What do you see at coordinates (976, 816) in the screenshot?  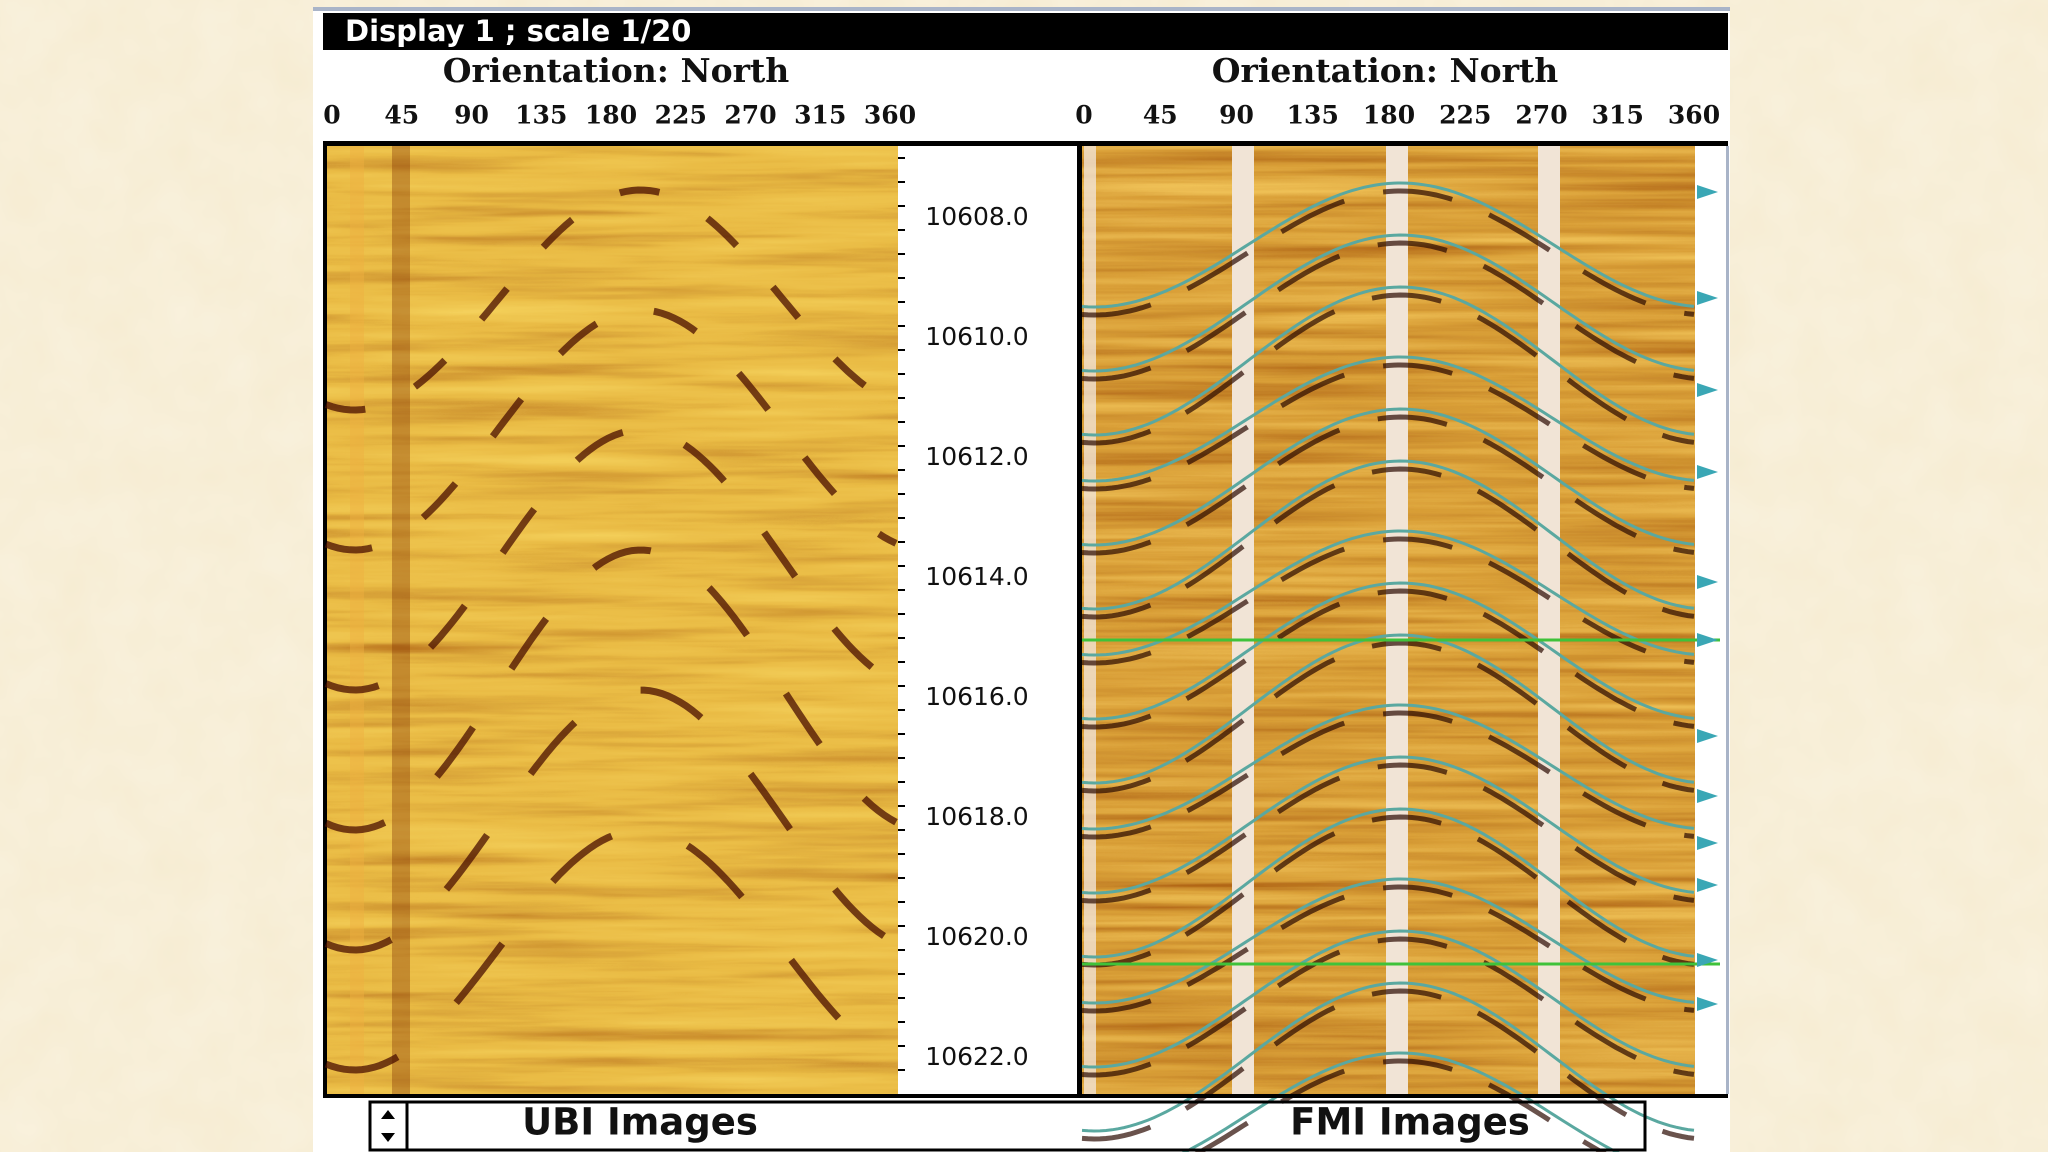 I see `depth-label: 10618.0` at bounding box center [976, 816].